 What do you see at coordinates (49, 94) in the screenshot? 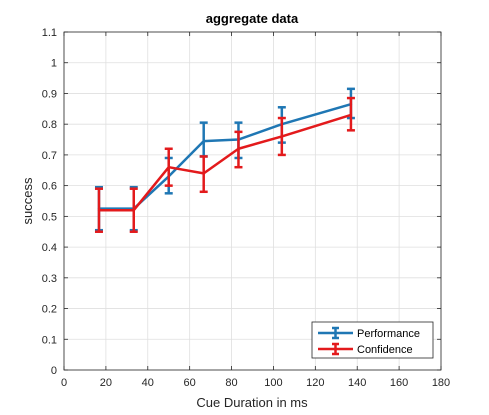
I see `y-tick-label: 0.9` at bounding box center [49, 94].